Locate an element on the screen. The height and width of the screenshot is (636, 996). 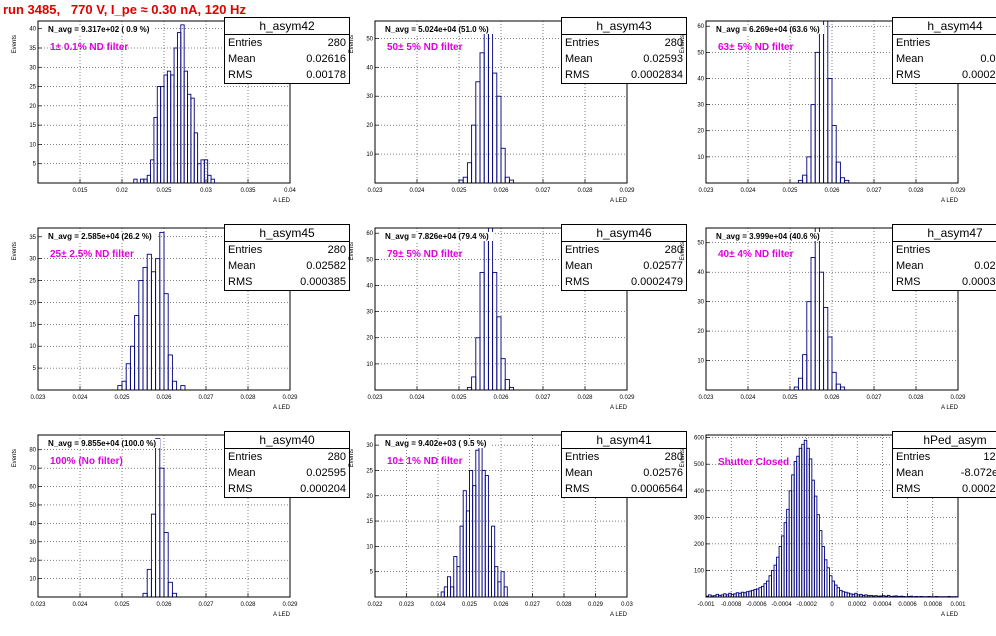
filter-annotation: 50± 5% ND filter is located at coordinates (425, 47).